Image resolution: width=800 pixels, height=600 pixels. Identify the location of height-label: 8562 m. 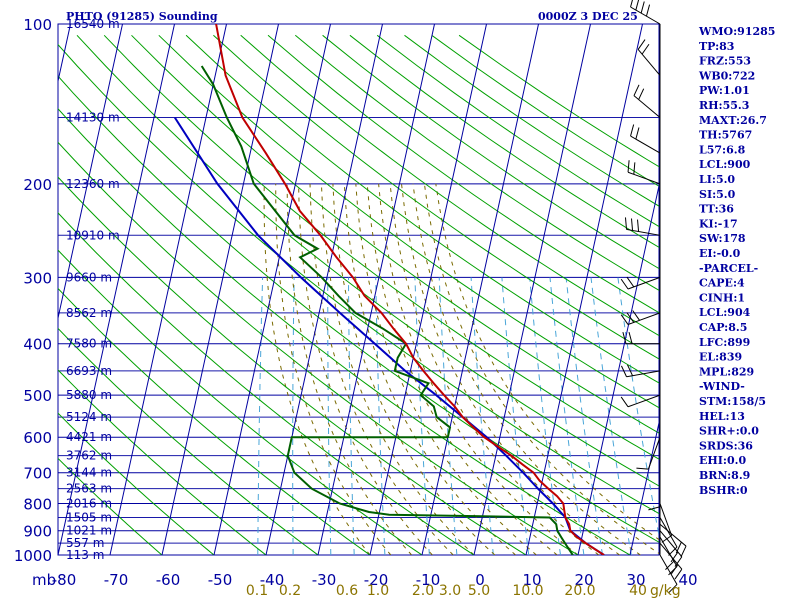
(89, 313).